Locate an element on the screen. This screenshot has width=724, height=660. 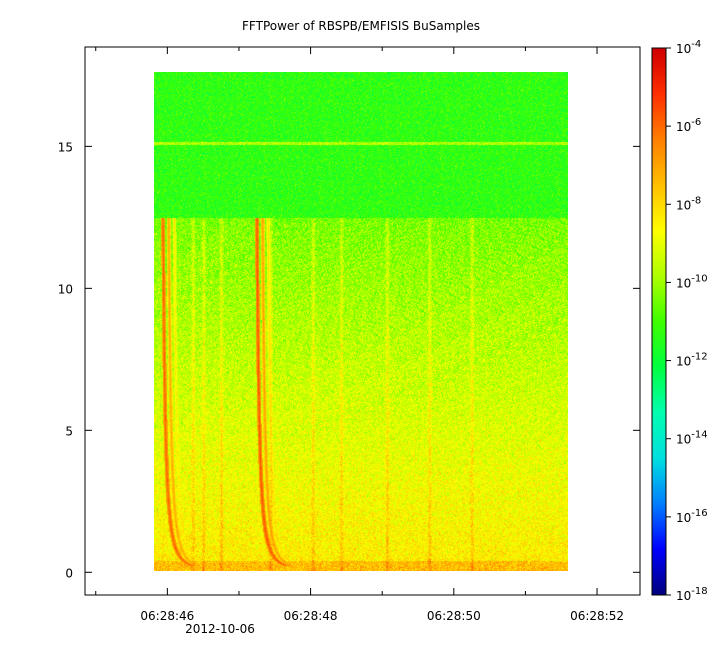
chart-title: FFTPower of RBSPB/EMFISIS BuSamples is located at coordinates (361, 26).